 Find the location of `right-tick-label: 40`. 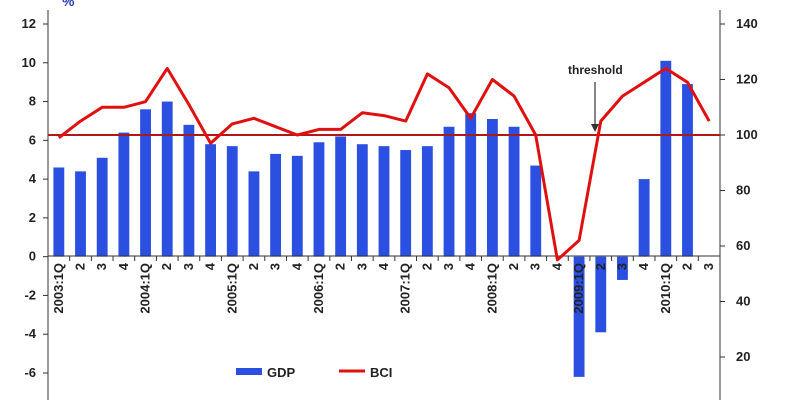

right-tick-label: 40 is located at coordinates (743, 301).